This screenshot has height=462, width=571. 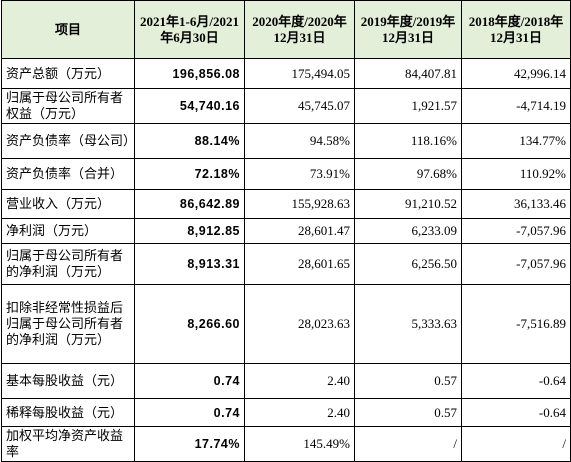 What do you see at coordinates (408, 174) in the screenshot?
I see `cell-value: 97.68%` at bounding box center [408, 174].